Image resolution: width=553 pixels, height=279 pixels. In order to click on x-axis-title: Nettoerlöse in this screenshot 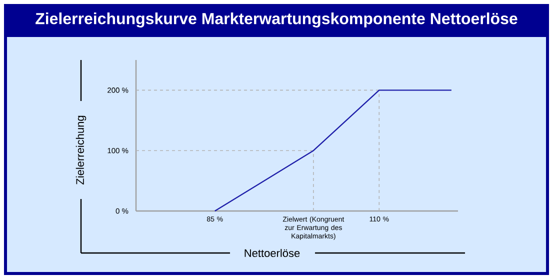, I will do `click(272, 253)`.